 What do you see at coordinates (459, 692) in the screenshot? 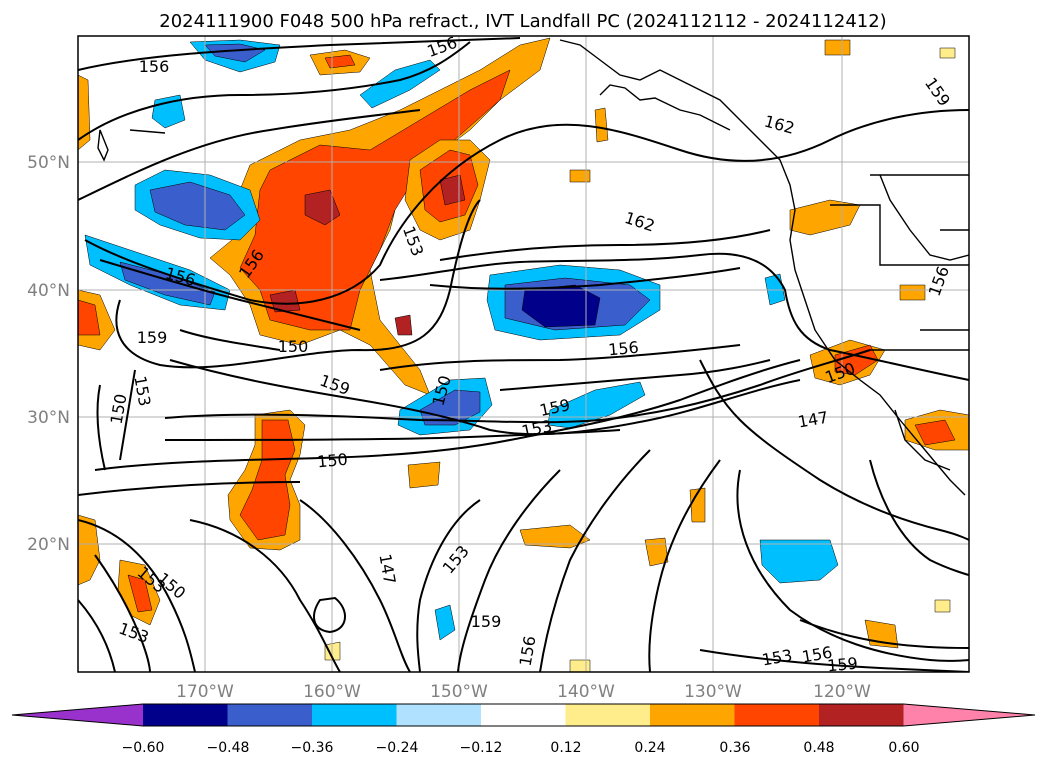
I see `lon-label: 150°W` at bounding box center [459, 692].